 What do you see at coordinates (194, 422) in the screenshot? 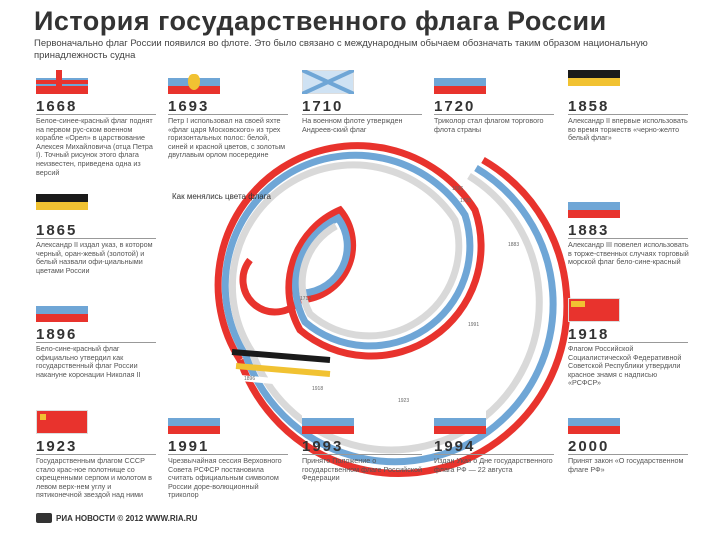
I see `flag-1991` at bounding box center [194, 422].